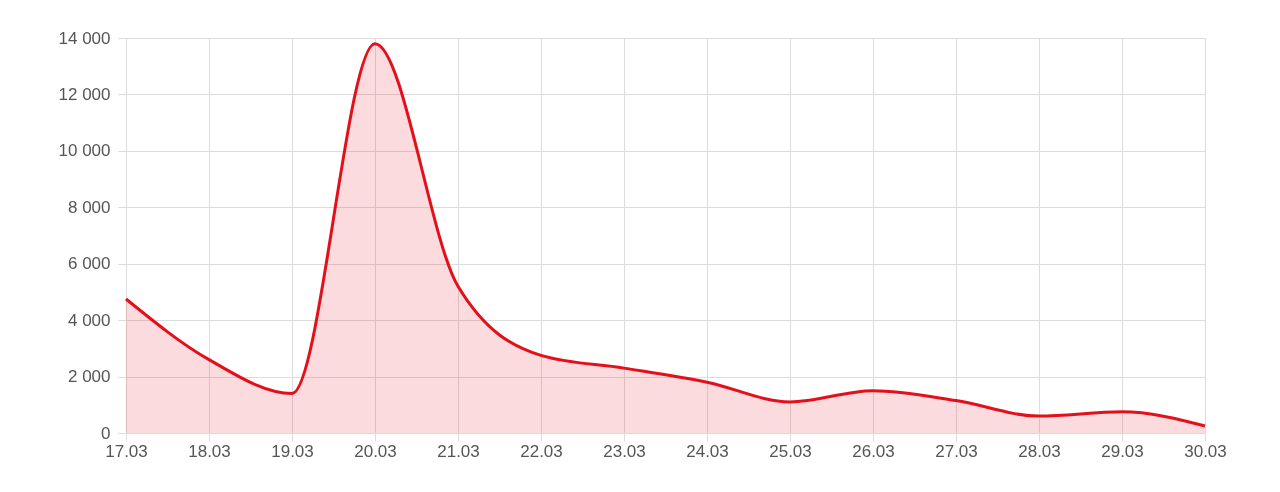 The height and width of the screenshot is (492, 1280). I want to click on x-tick-label: 19.03, so click(292, 451).